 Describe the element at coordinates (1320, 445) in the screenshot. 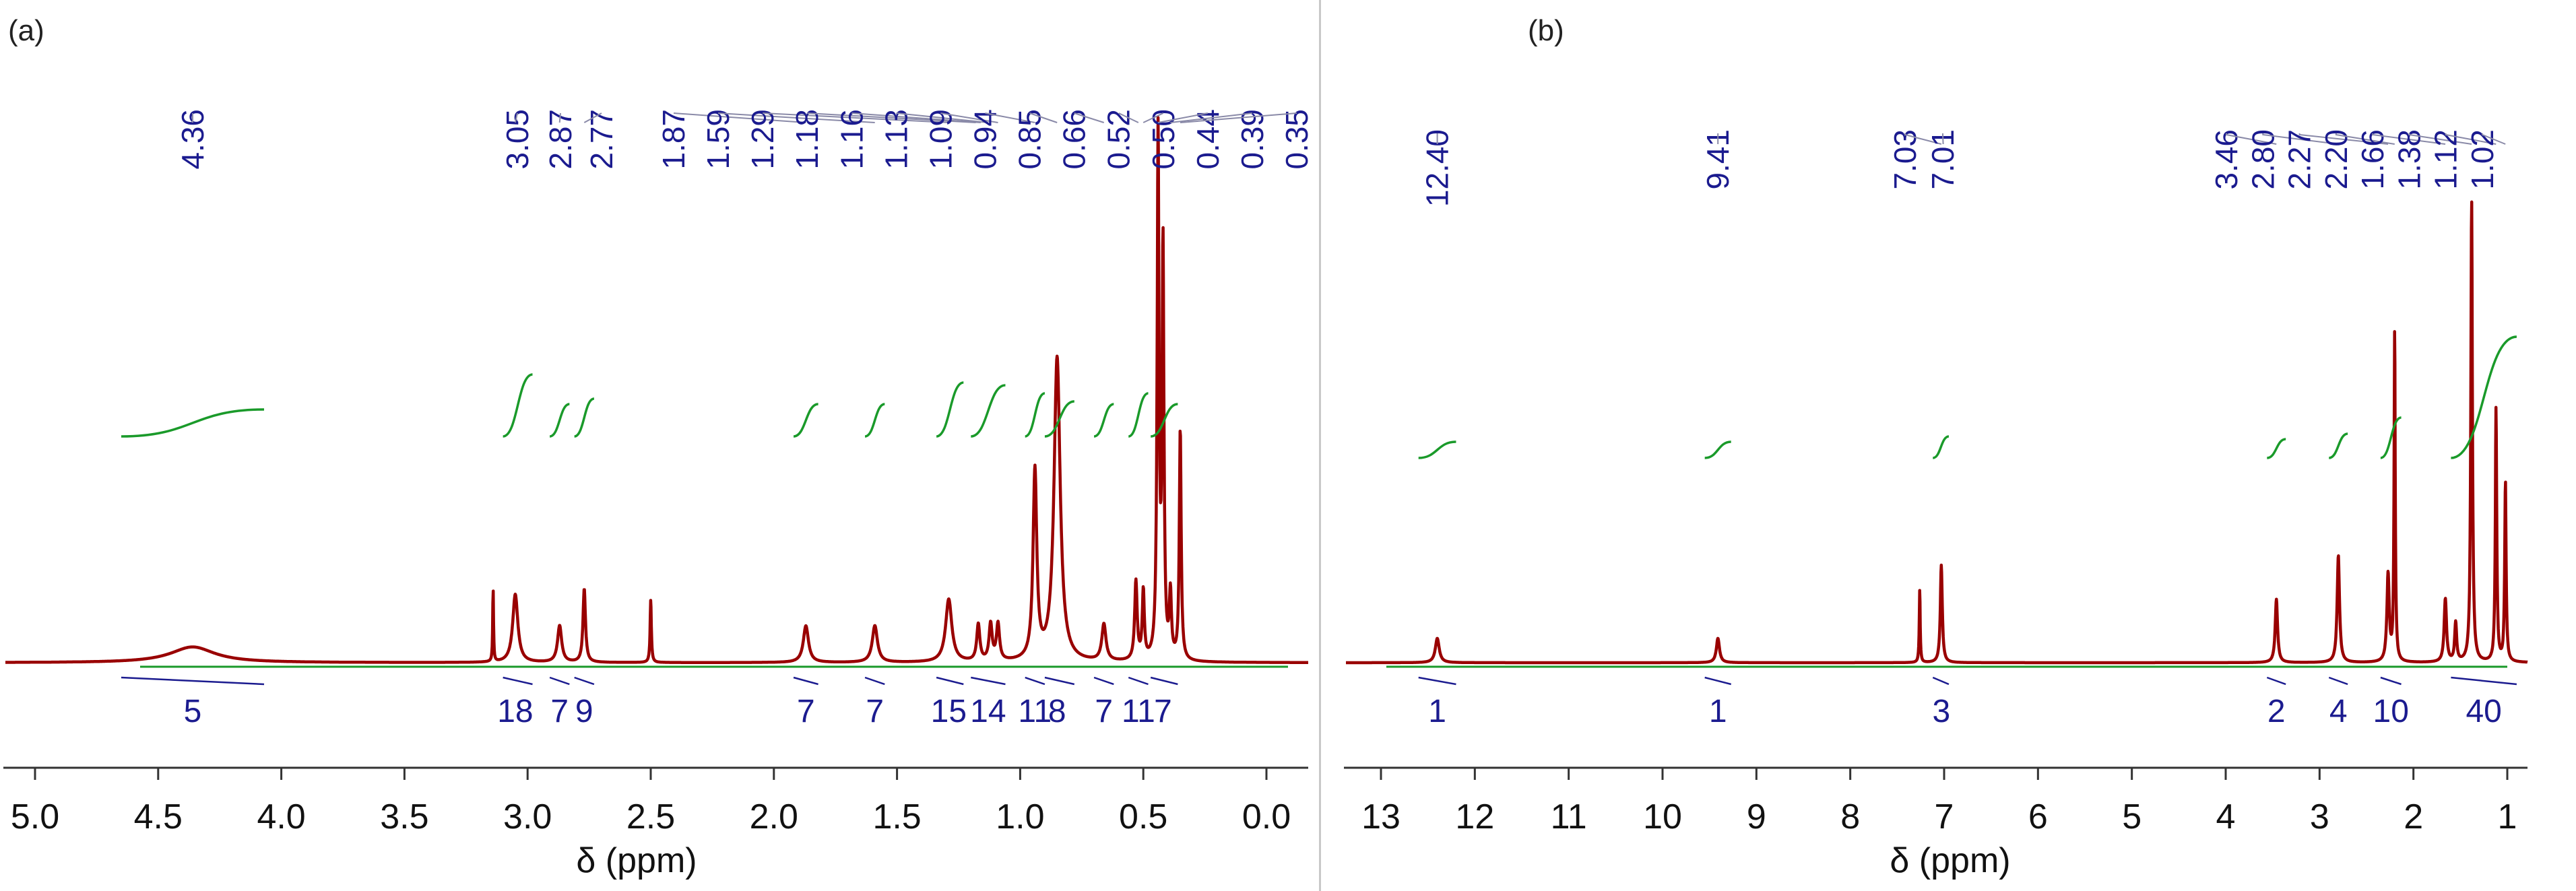

I see `panel-divider` at that location.